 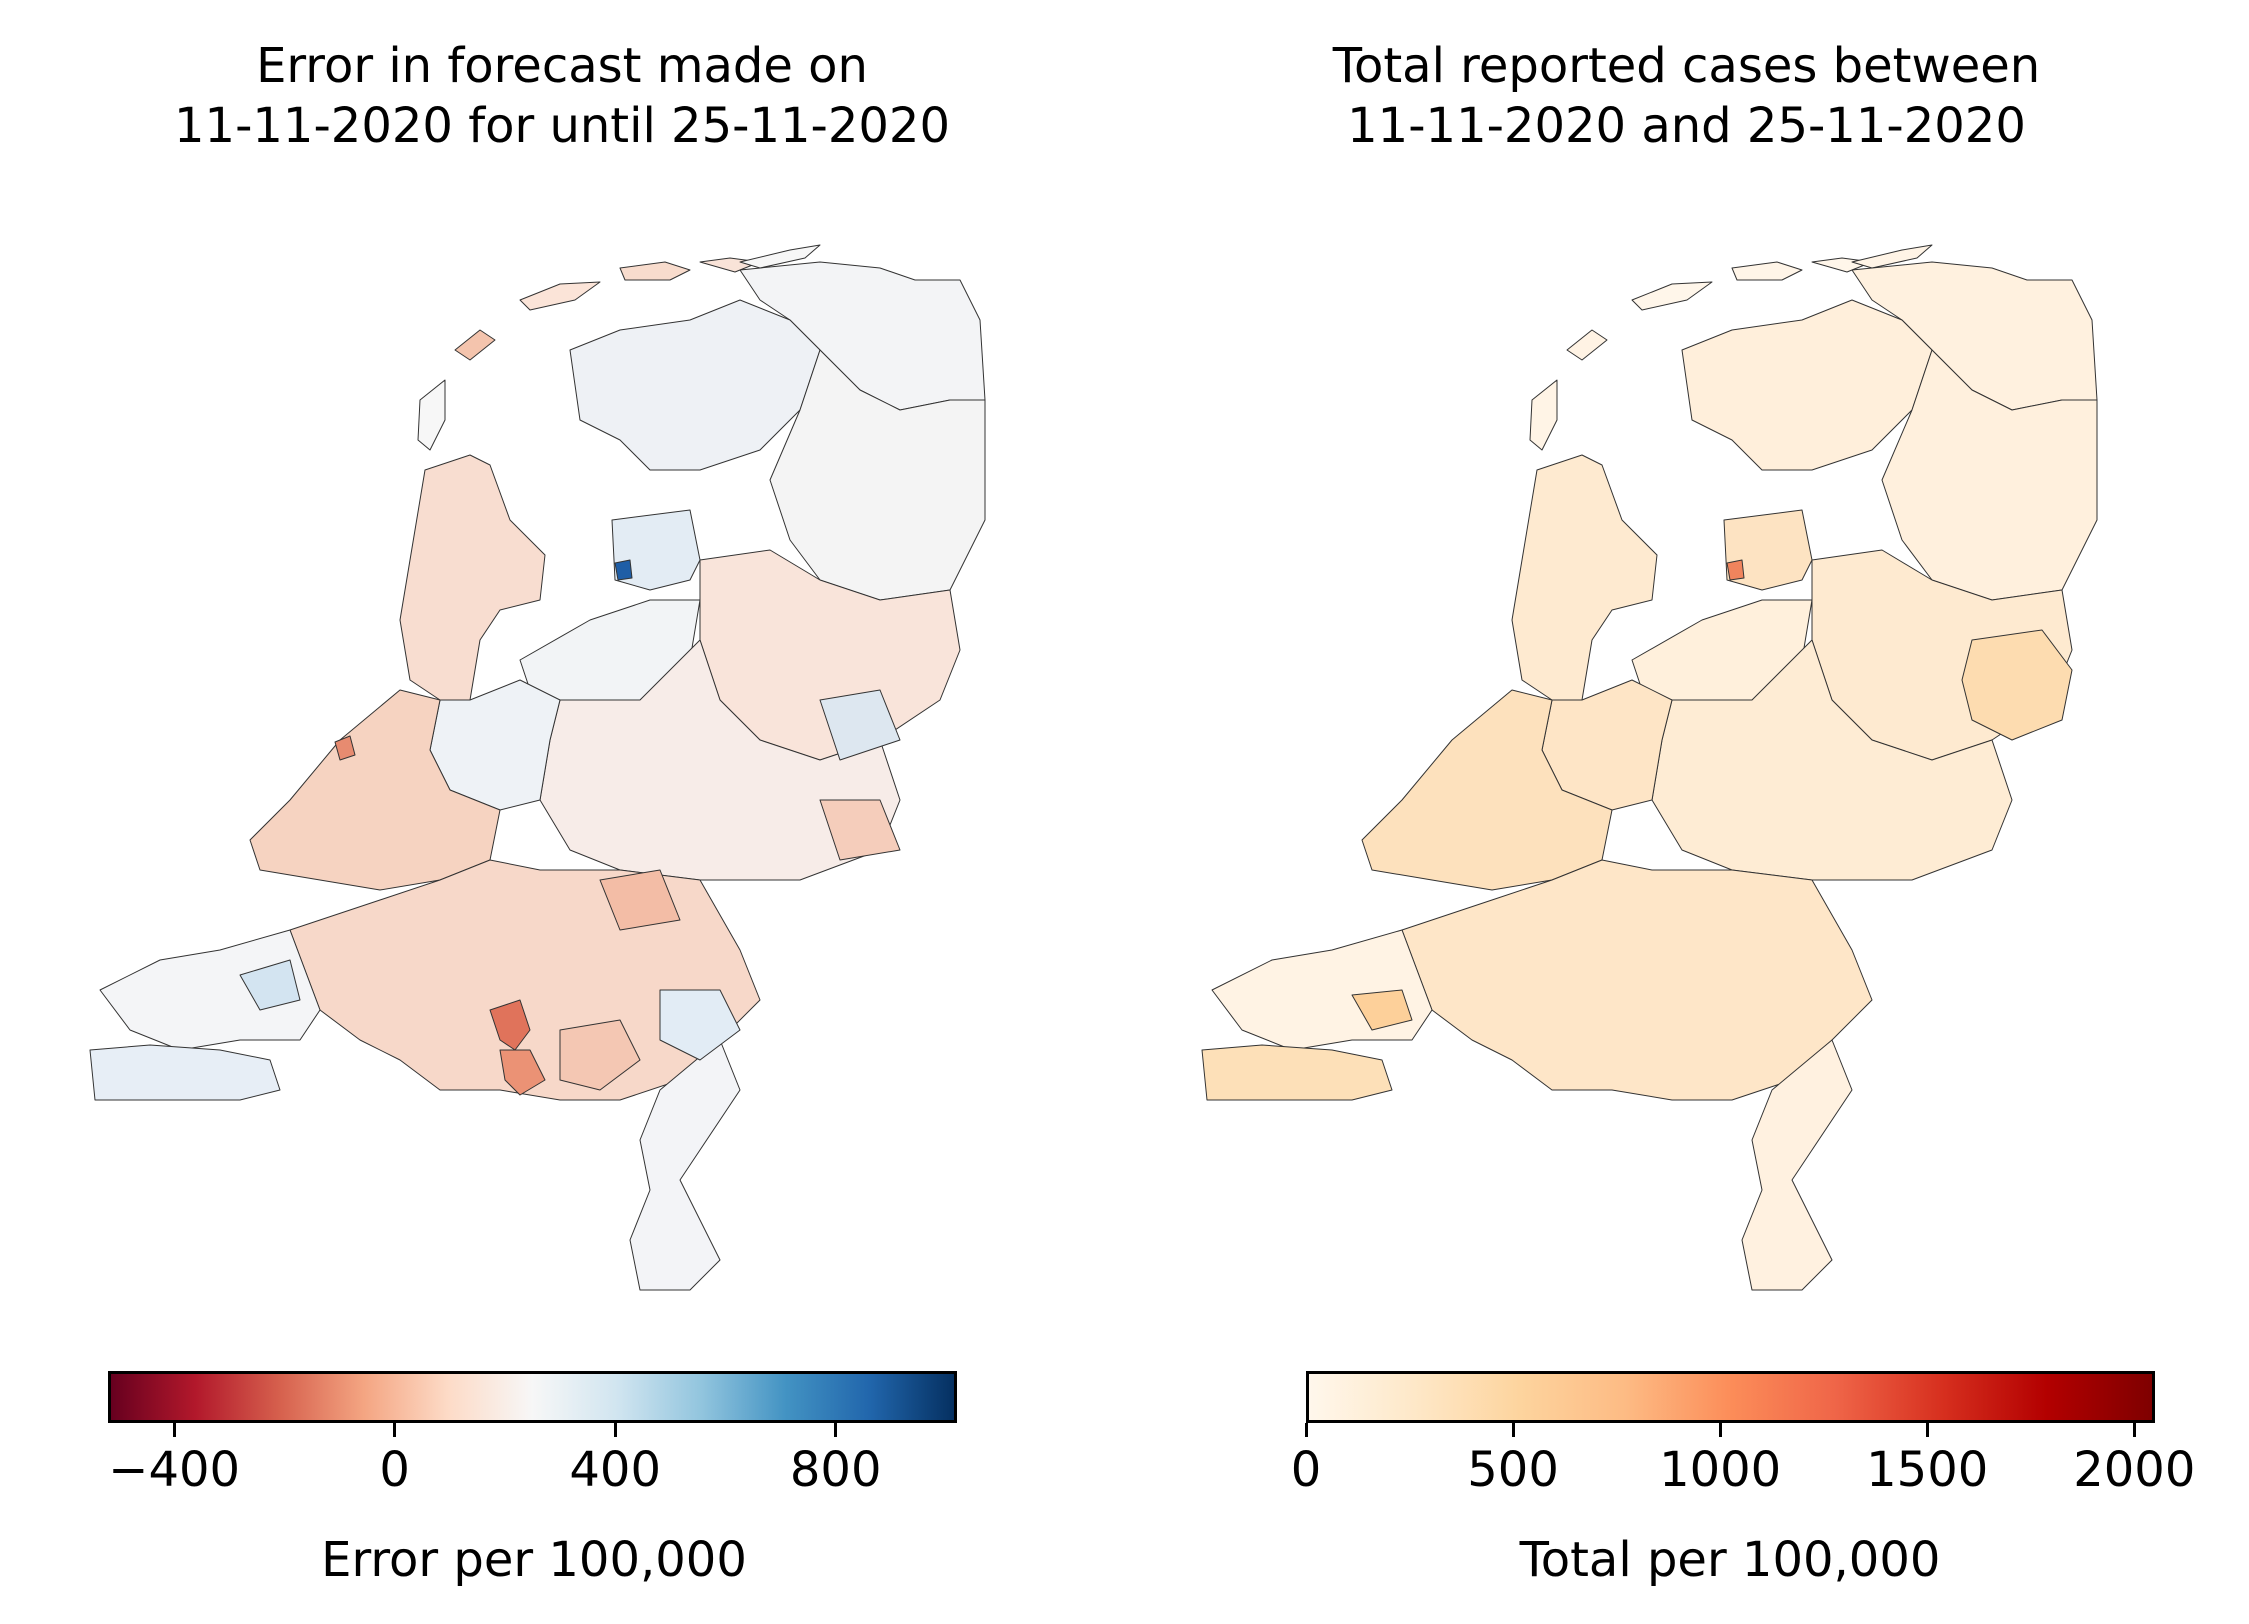 What do you see at coordinates (600, 1055) in the screenshot?
I see `patch-eindhoven` at bounding box center [600, 1055].